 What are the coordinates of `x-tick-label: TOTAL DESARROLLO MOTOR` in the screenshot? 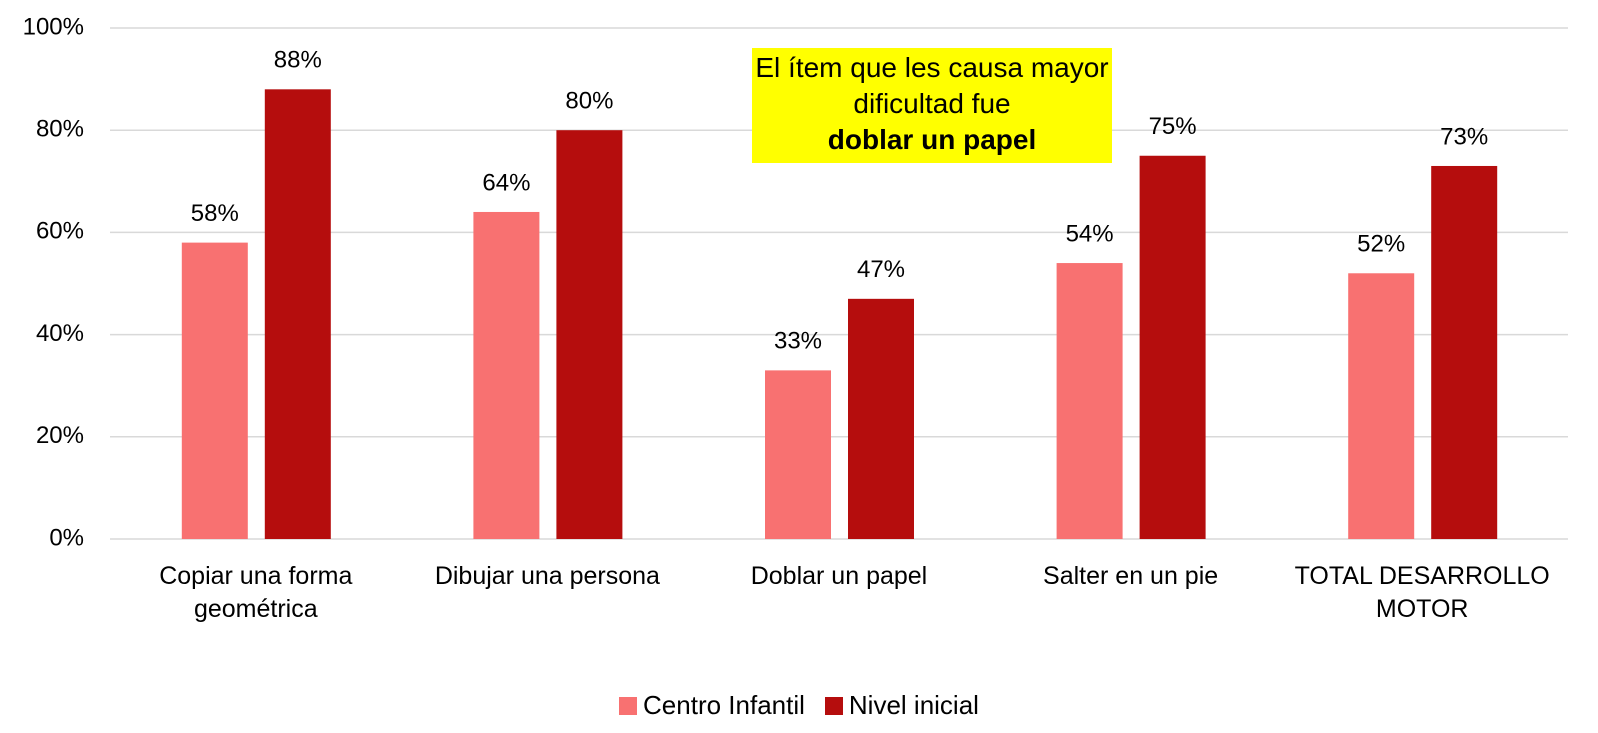 It's located at (1422, 592).